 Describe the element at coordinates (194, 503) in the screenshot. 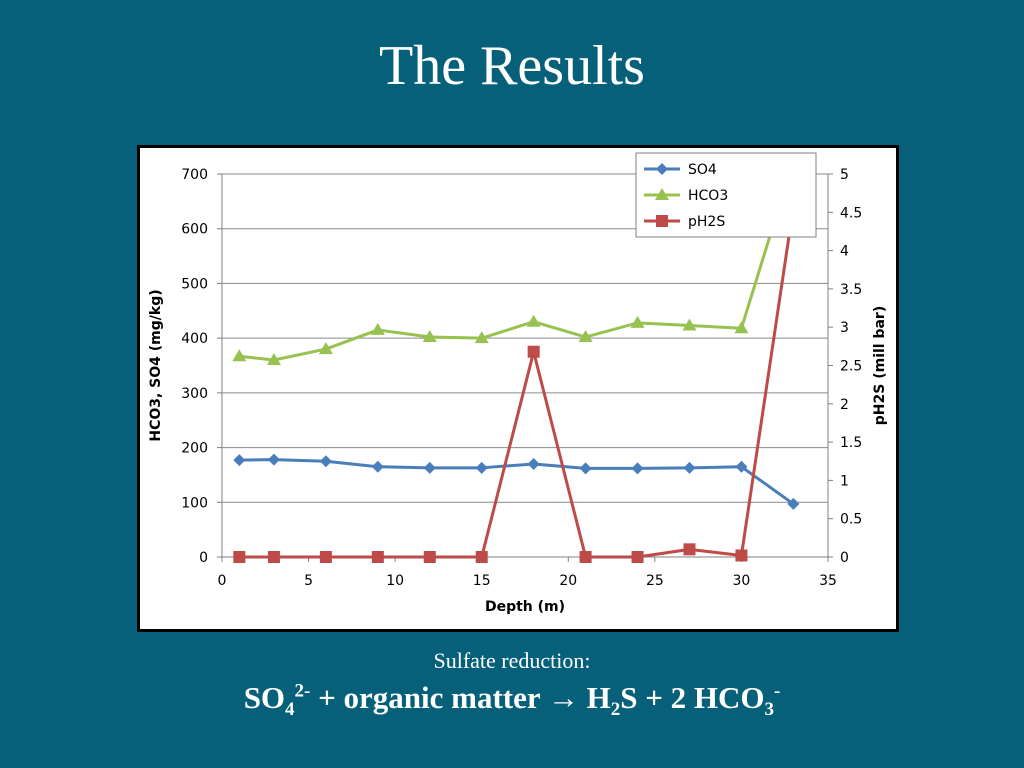

I see `y-tick-label-100: 100` at that location.